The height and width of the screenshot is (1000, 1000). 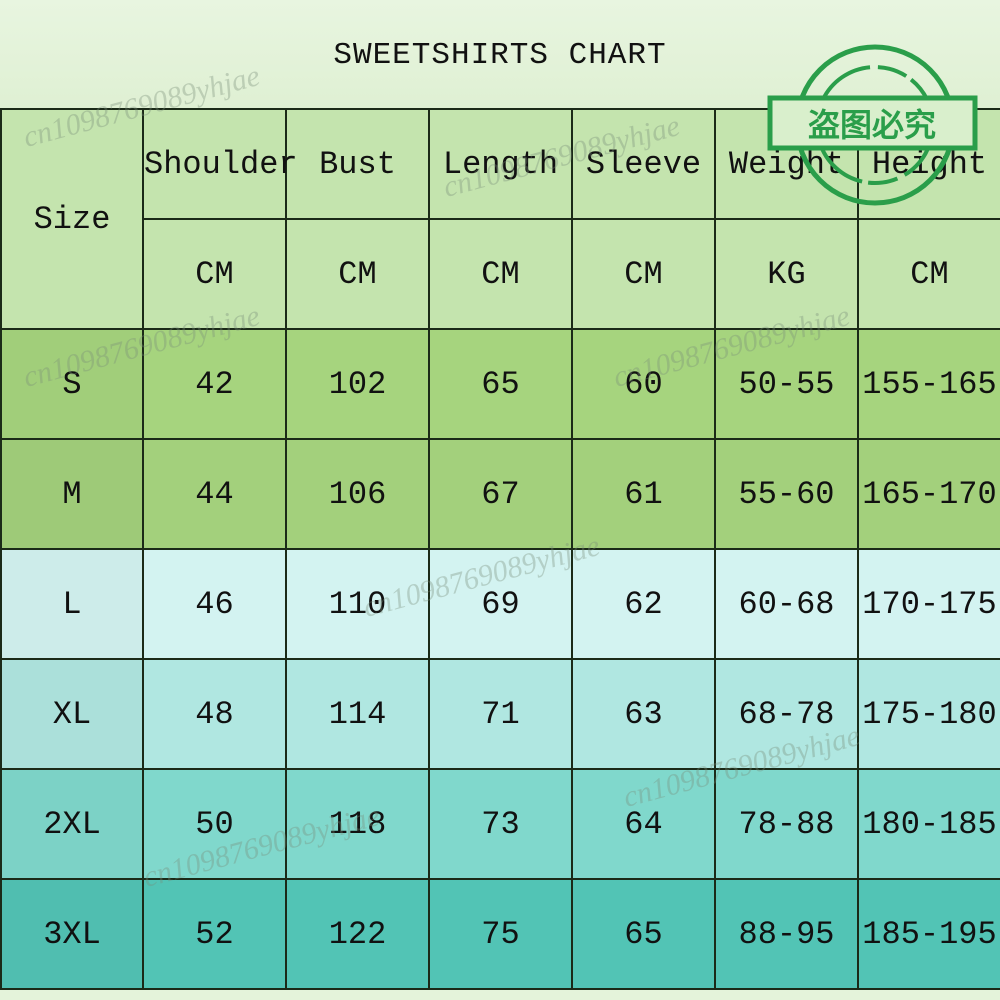 I want to click on sleeve-cell: 63, so click(x=643, y=714).